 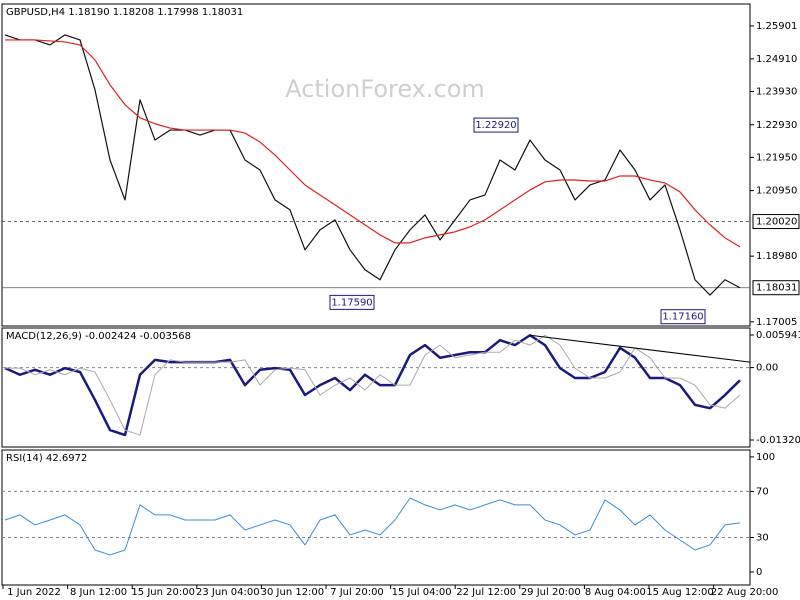 What do you see at coordinates (46, 458) in the screenshot?
I see `panel-title: RSI(14) 42.6972` at bounding box center [46, 458].